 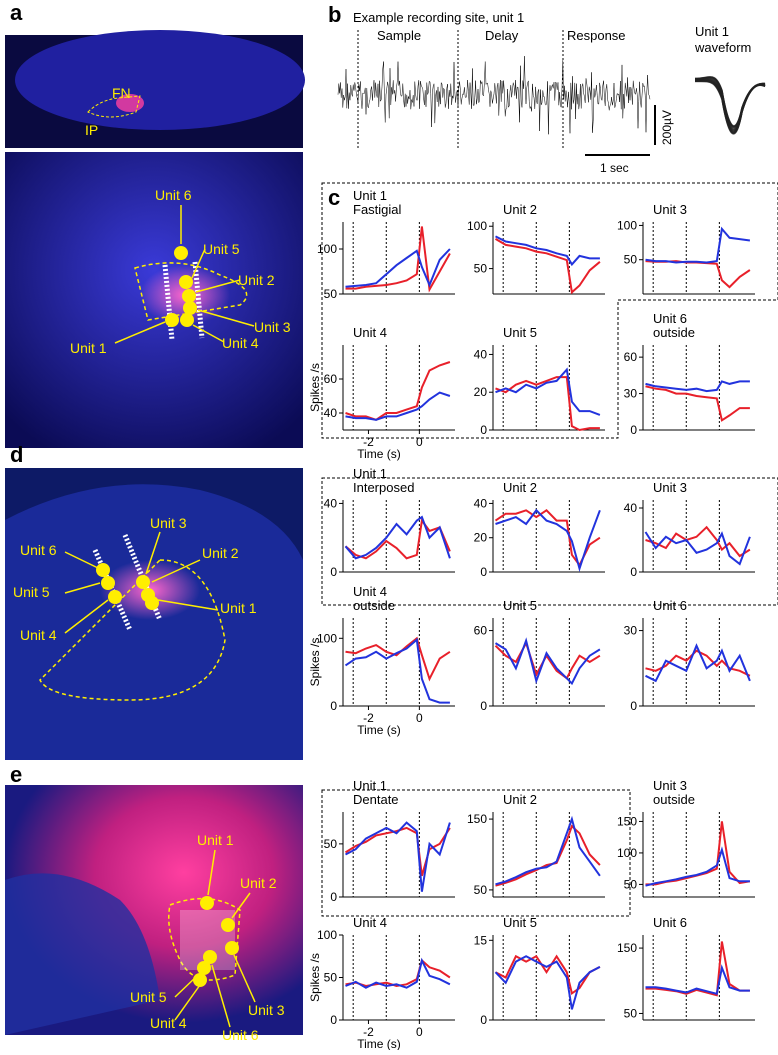 I want to click on chart: Unit 2 50 100, so click(x=536, y=248).